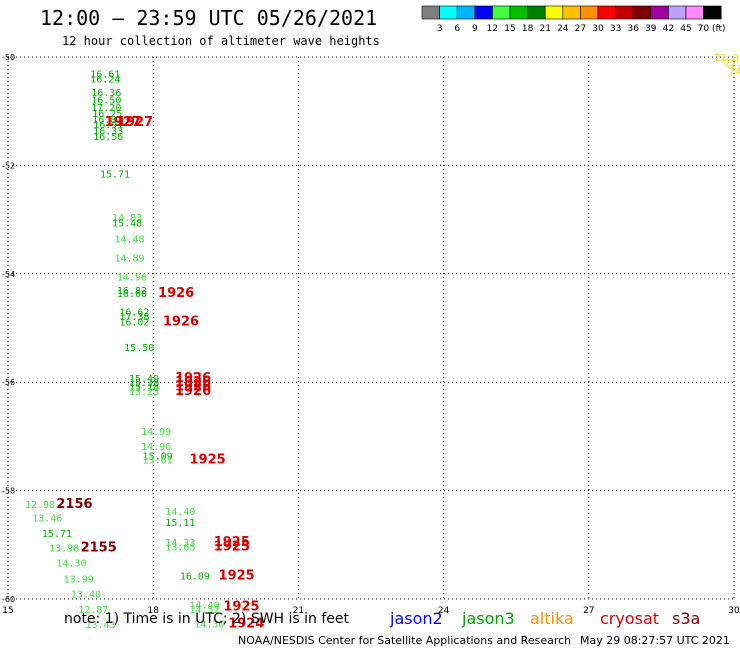 The image size is (740, 650). What do you see at coordinates (127, 223) in the screenshot?
I see `wave-height-label: 15.48` at bounding box center [127, 223].